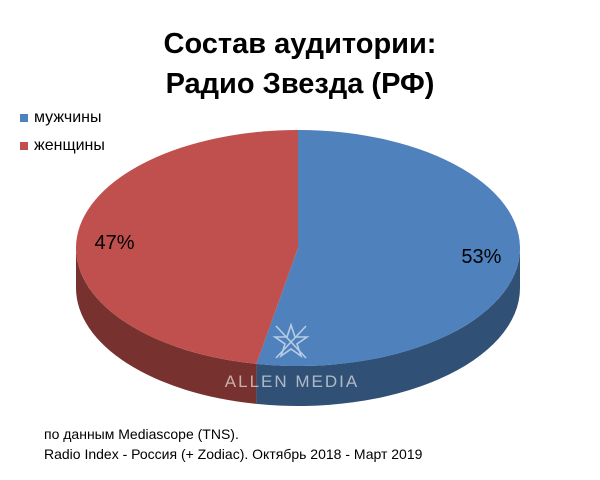 This screenshot has width=600, height=480. I want to click on watermark-text: ALLEN MEDIA, so click(292, 381).